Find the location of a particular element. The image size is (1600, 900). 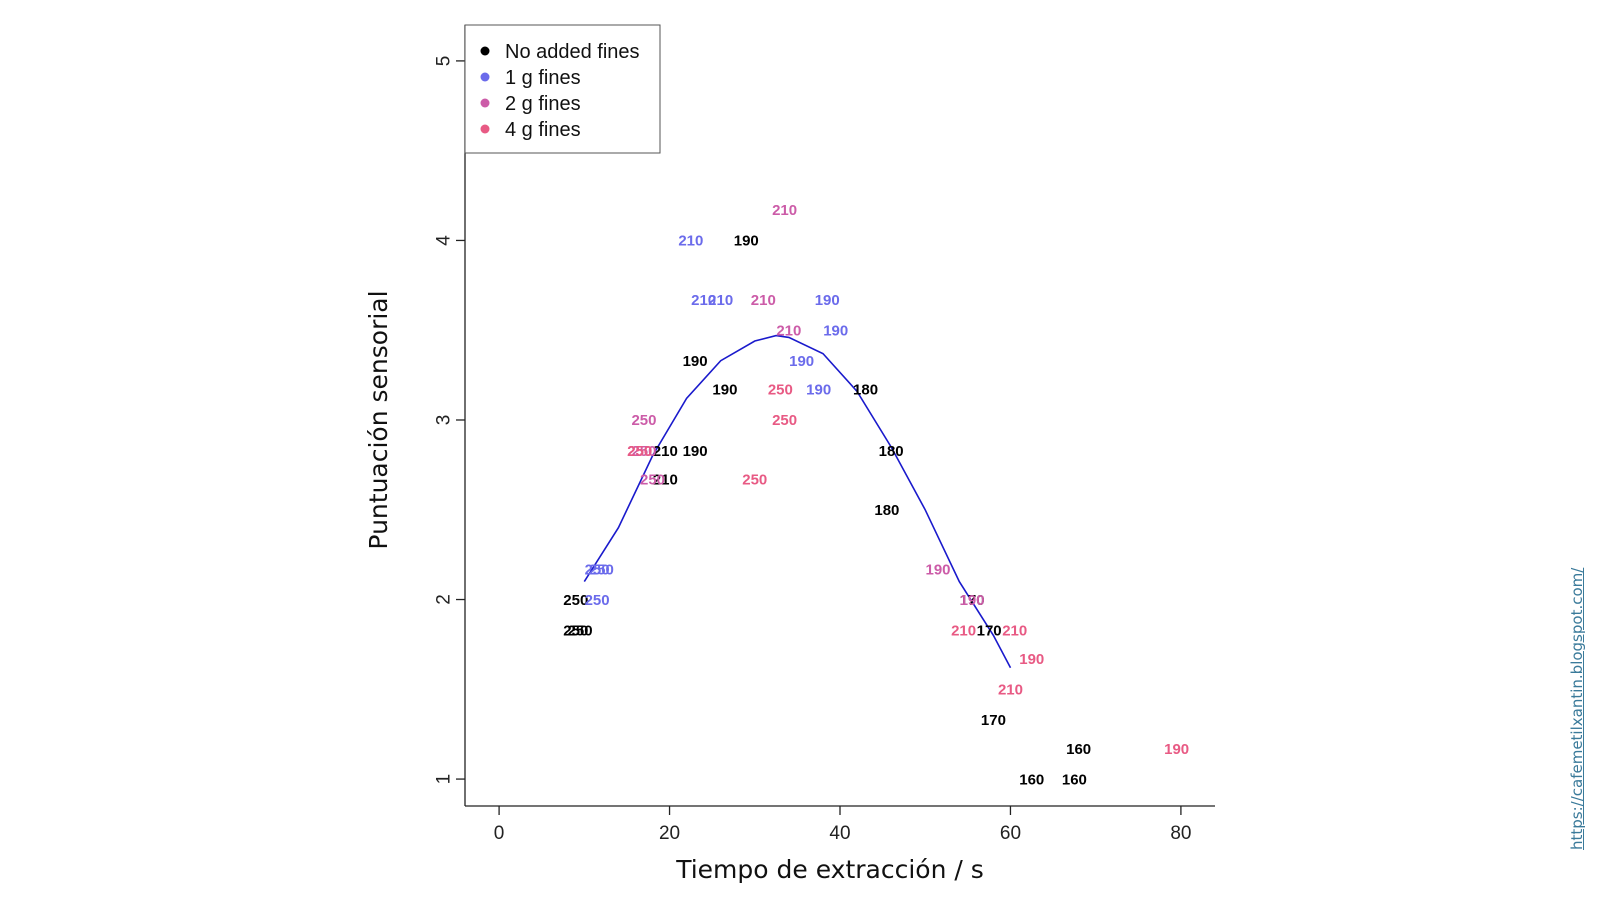

x-tick-label: 60 is located at coordinates (1010, 833).